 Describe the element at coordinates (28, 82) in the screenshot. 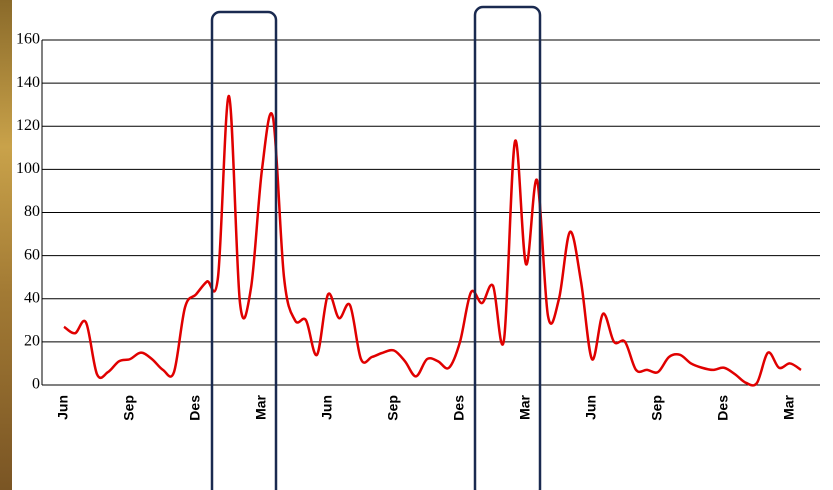

I see `y-tick-label: 140` at that location.